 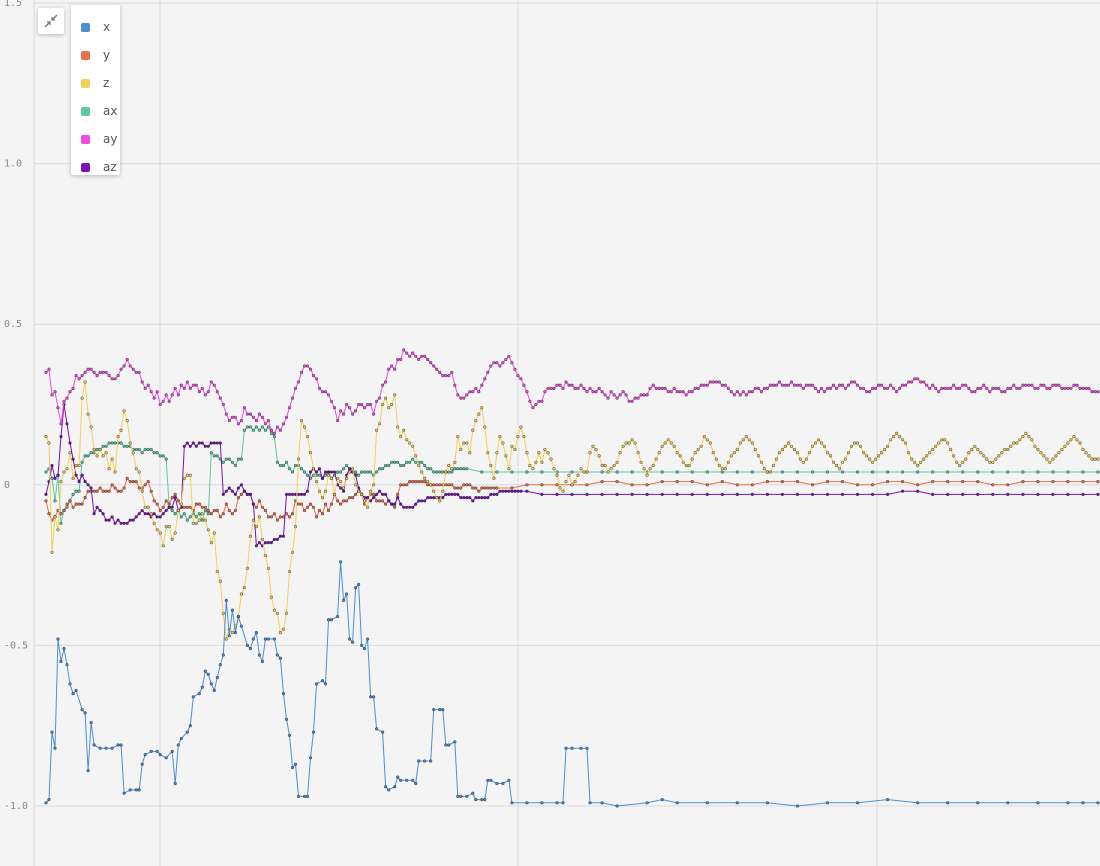 What do you see at coordinates (95, 55) in the screenshot?
I see `legend-item-y: y` at bounding box center [95, 55].